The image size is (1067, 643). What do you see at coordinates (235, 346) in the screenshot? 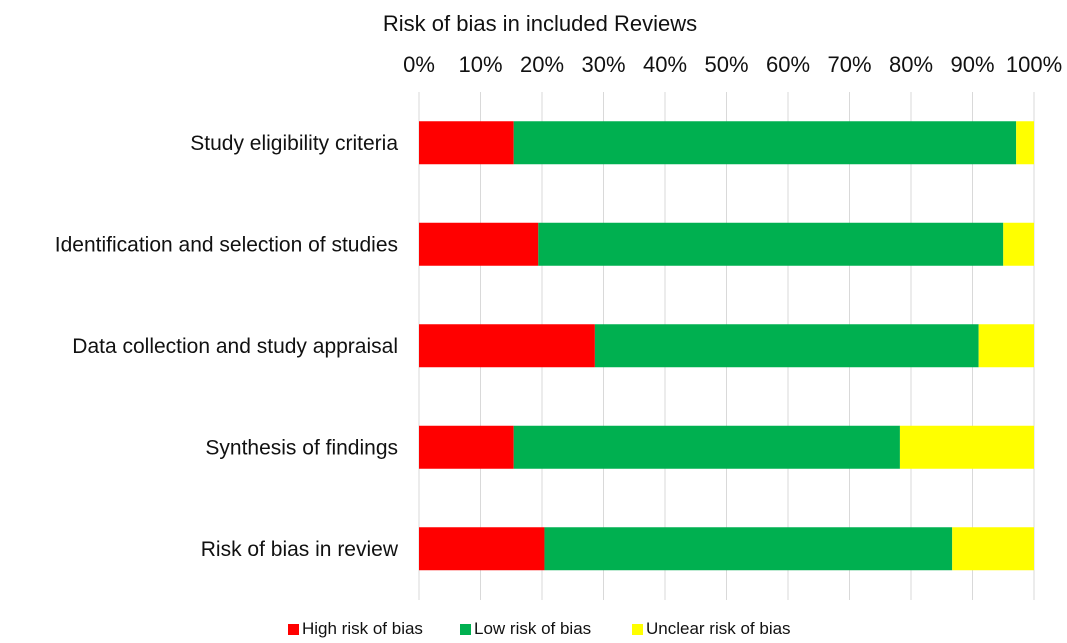
I see `category-label: Data collection and study appraisal` at bounding box center [235, 346].